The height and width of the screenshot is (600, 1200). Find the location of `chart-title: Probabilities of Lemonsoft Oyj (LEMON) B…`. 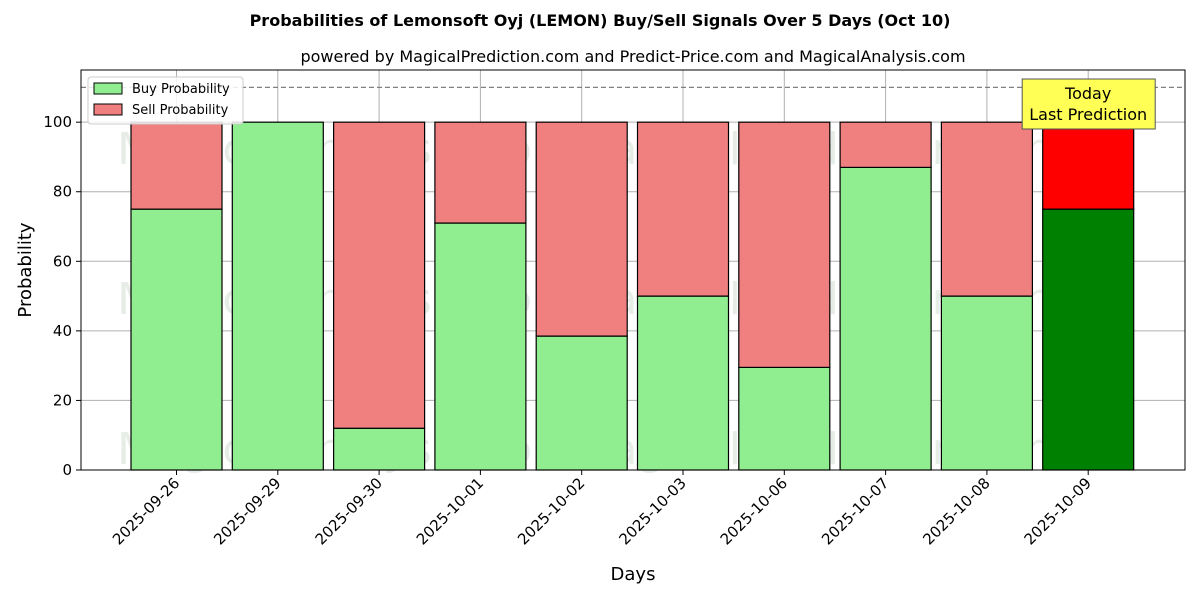

chart-title: Probabilities of Lemonsoft Oyj (LEMON) B… is located at coordinates (600, 20).